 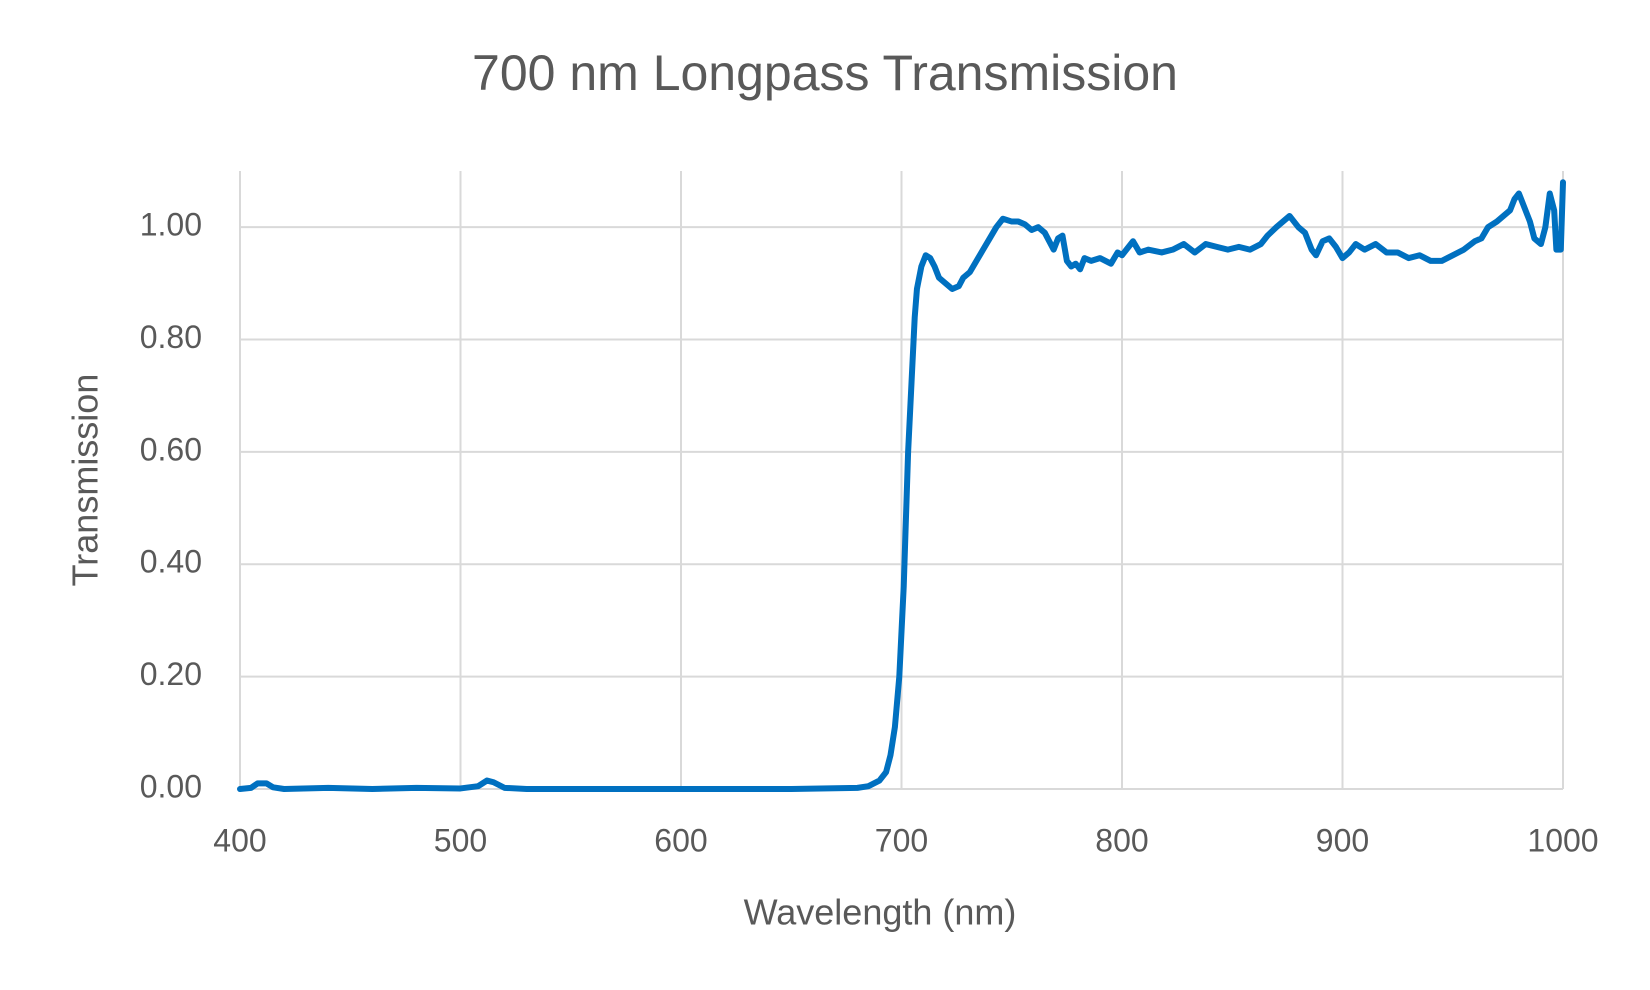 I want to click on y-tick-label: 0.40, so click(x=171, y=562).